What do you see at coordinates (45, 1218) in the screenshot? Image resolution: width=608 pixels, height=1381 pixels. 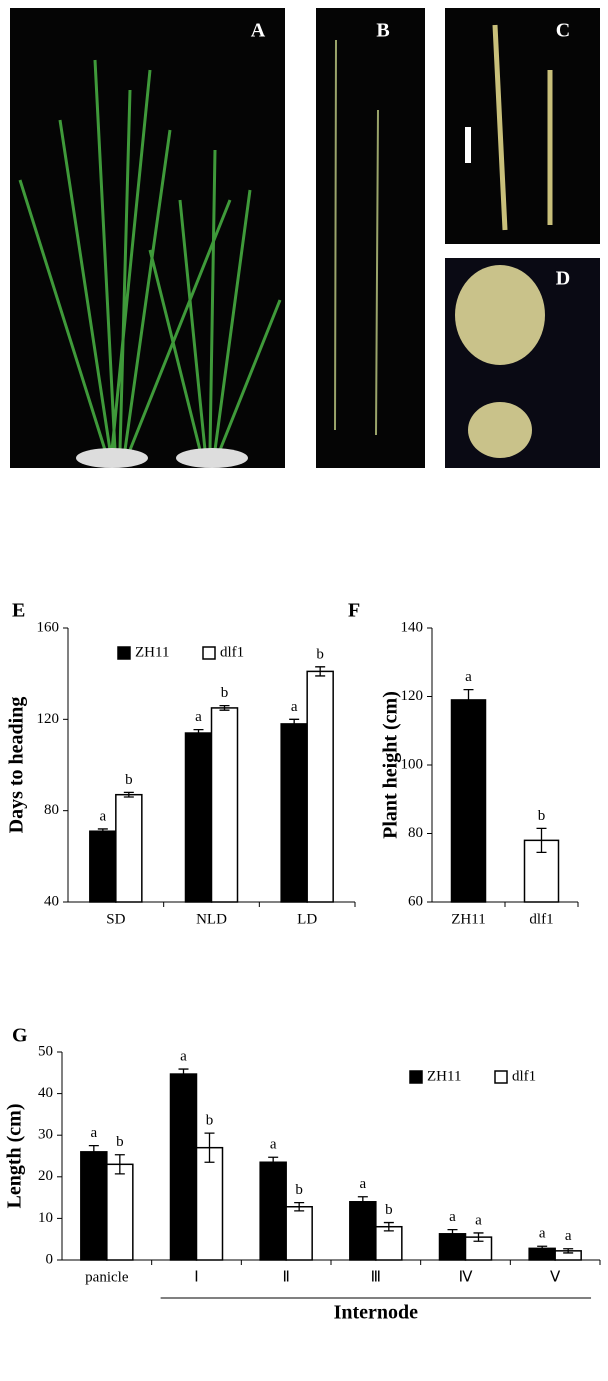 I see `y-tick-label: 10` at bounding box center [45, 1218].